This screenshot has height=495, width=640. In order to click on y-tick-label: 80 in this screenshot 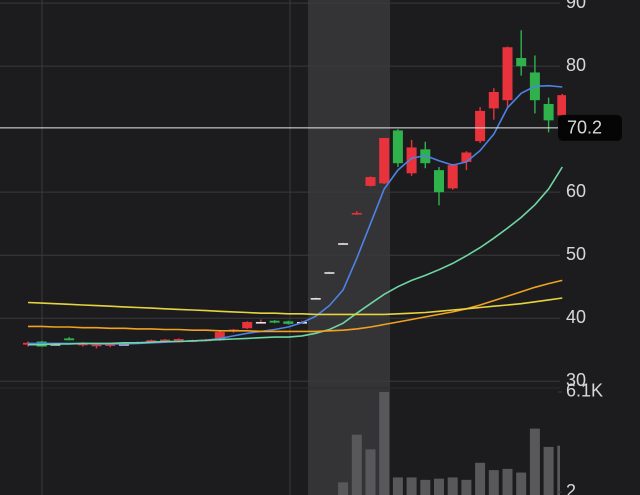, I will do `click(576, 65)`.